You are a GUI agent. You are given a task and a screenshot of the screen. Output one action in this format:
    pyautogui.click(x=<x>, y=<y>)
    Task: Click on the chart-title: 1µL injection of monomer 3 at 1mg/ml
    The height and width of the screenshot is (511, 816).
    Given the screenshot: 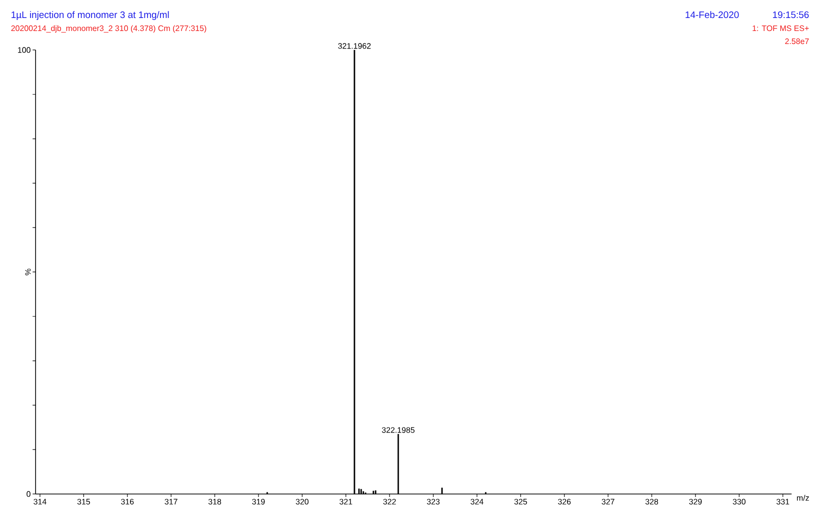 What is the action you would take?
    pyautogui.click(x=90, y=15)
    